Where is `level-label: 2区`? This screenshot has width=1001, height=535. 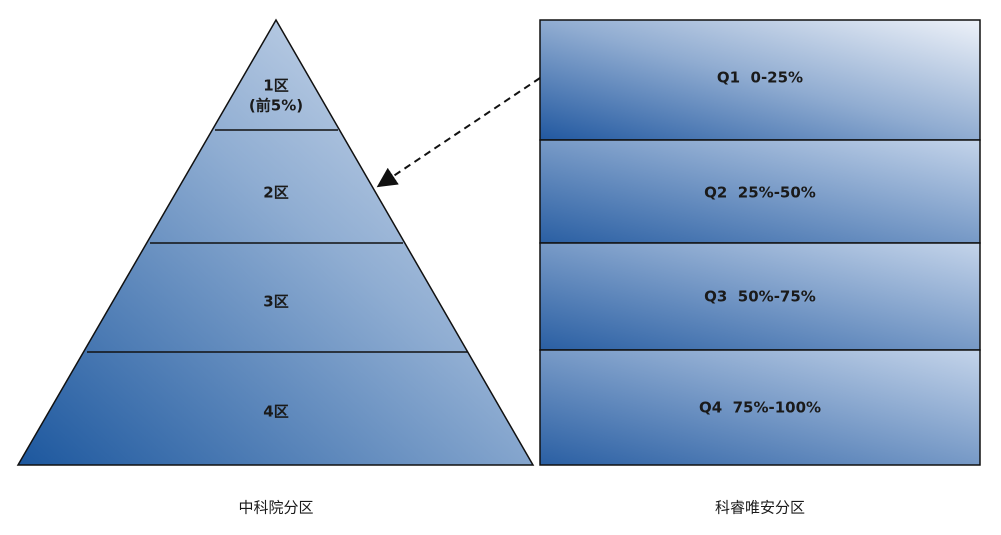
level-label: 2区 is located at coordinates (275, 193).